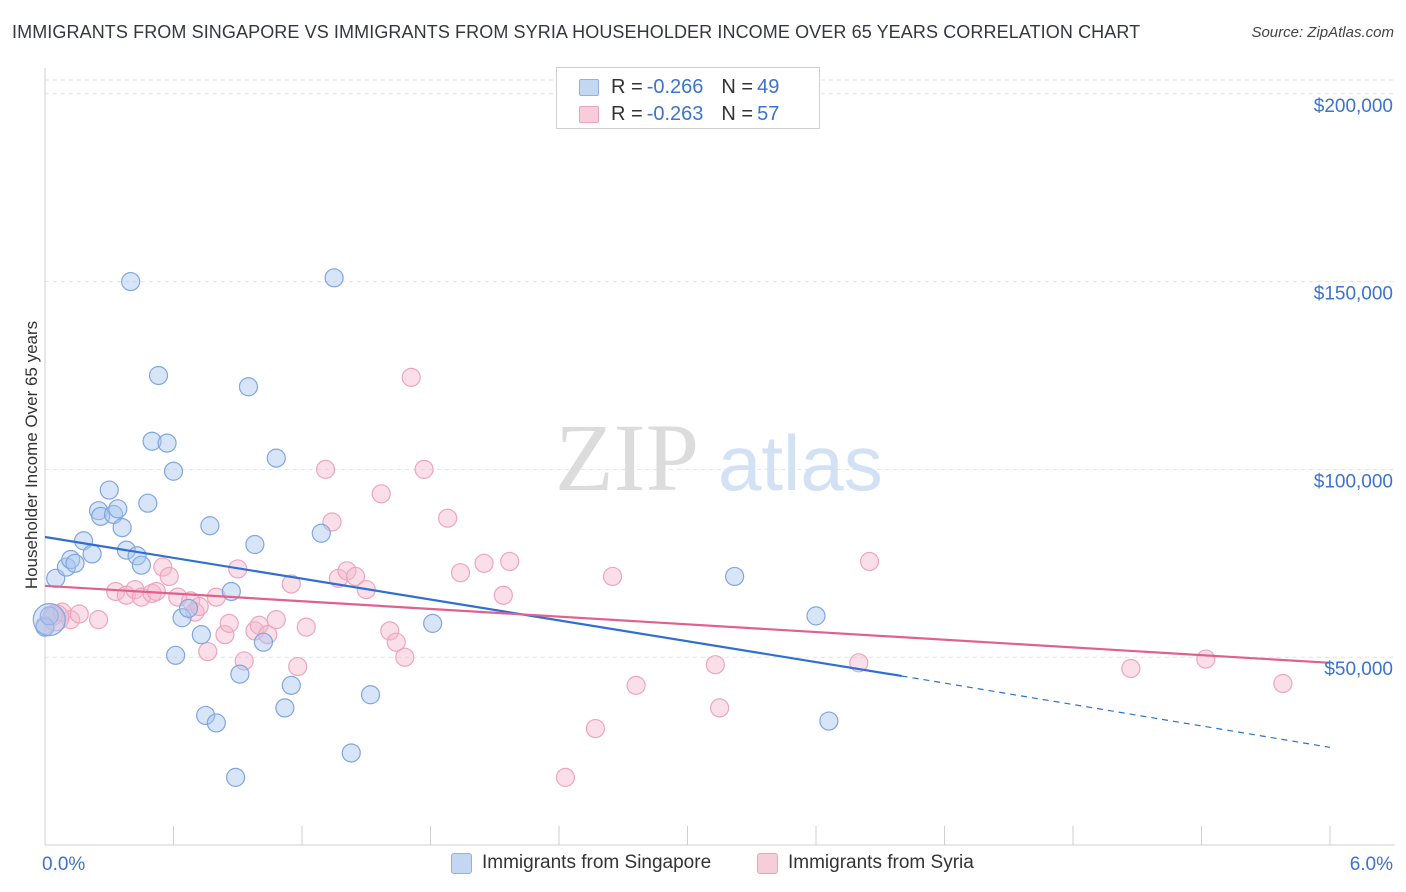  What do you see at coordinates (1353, 106) in the screenshot?
I see `y-tick-label: $200,000` at bounding box center [1353, 106].